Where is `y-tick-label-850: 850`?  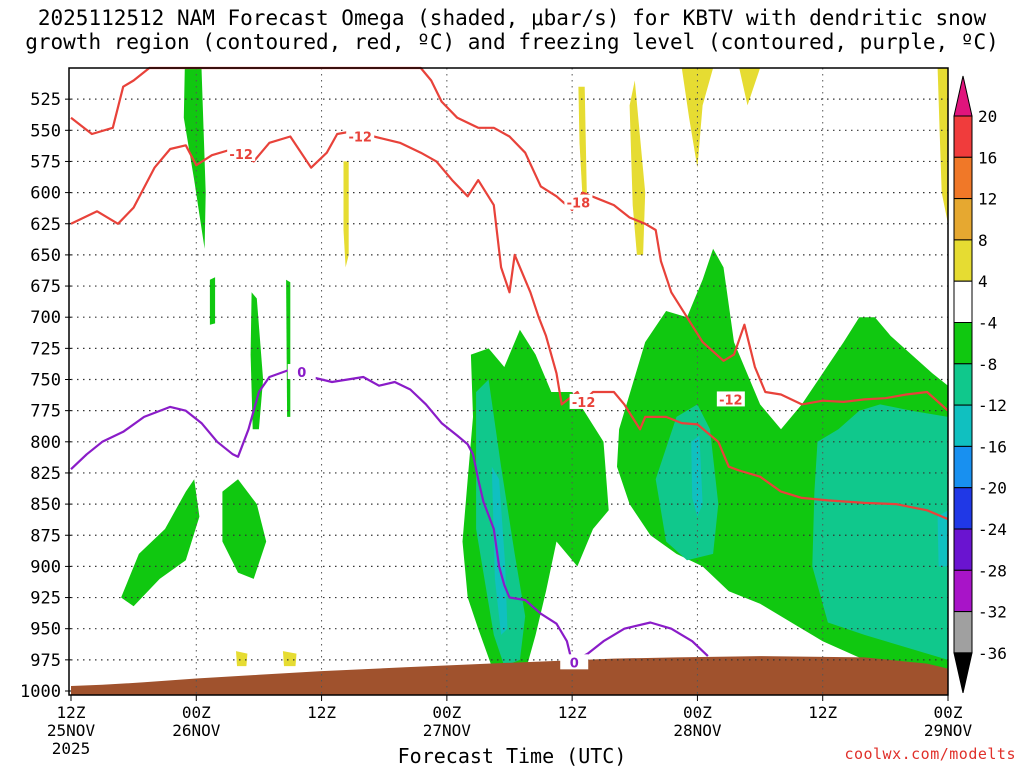
y-tick-label-850: 850 is located at coordinates (45, 505).